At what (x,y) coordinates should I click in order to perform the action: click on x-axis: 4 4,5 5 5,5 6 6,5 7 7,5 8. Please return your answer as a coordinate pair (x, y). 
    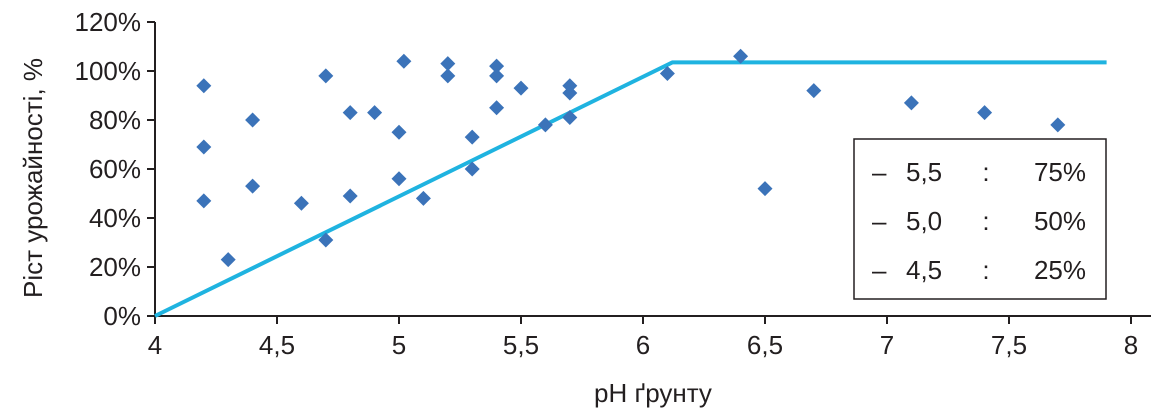
    Looking at the image, I should click on (649, 337).